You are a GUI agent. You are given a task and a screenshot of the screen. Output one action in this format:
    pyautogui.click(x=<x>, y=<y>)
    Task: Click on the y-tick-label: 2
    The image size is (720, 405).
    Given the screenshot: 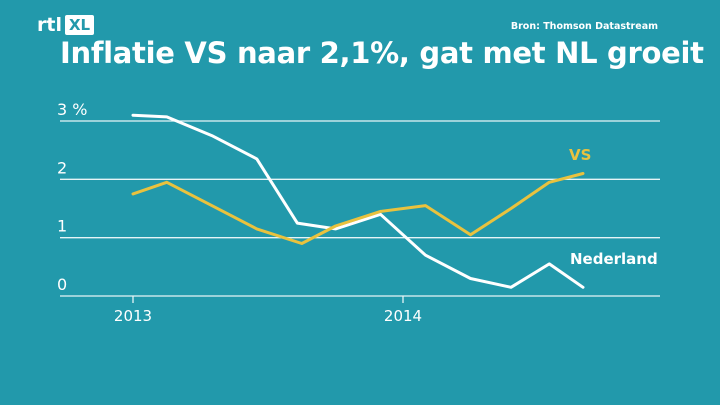 What is the action you would take?
    pyautogui.click(x=62, y=167)
    